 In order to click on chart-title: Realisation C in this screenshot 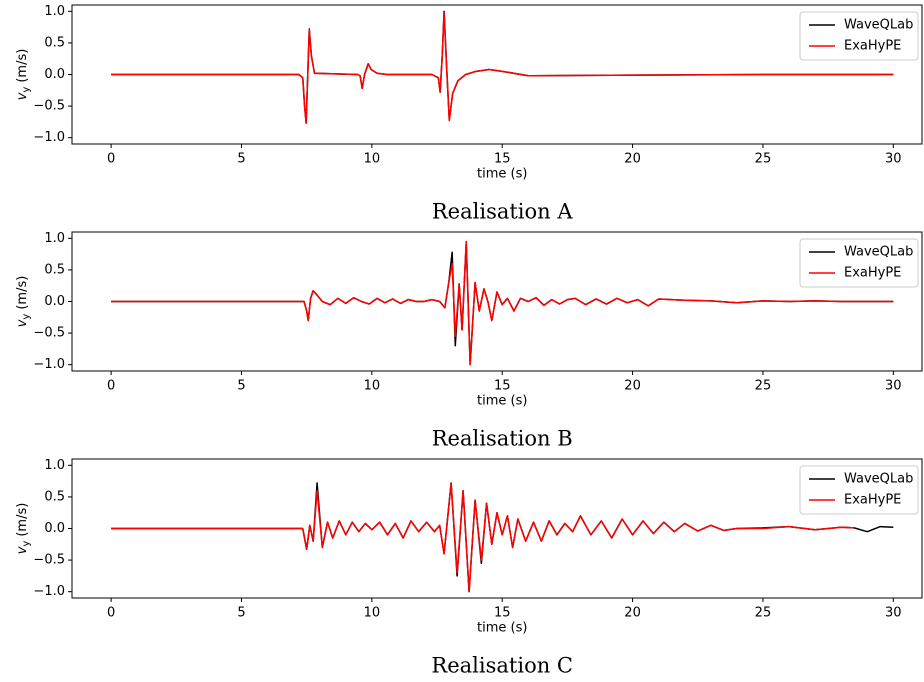, I will do `click(502, 666)`.